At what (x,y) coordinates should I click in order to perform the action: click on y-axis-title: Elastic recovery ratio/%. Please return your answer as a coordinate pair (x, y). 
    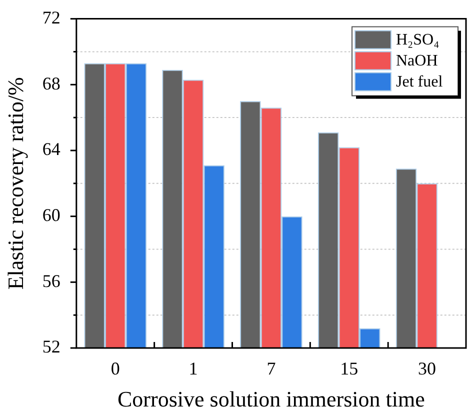
    Looking at the image, I should click on (15, 183).